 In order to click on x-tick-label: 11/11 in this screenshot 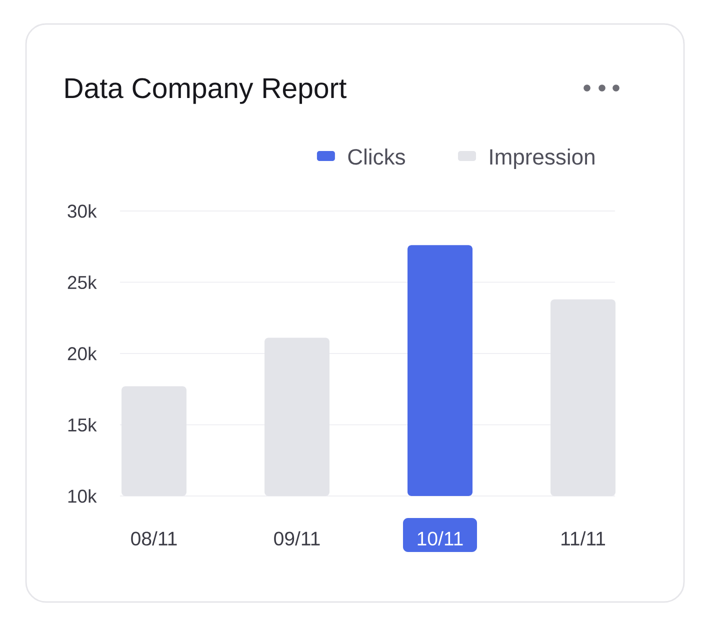, I will do `click(584, 538)`.